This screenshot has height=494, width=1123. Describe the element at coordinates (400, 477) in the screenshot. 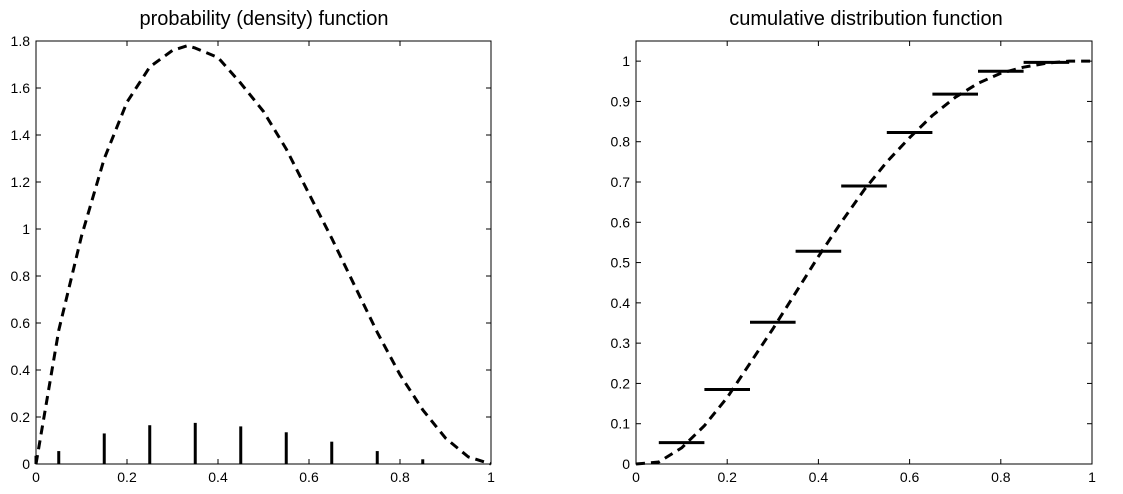

I see `pdf-x-tick-label: 0.8` at that location.